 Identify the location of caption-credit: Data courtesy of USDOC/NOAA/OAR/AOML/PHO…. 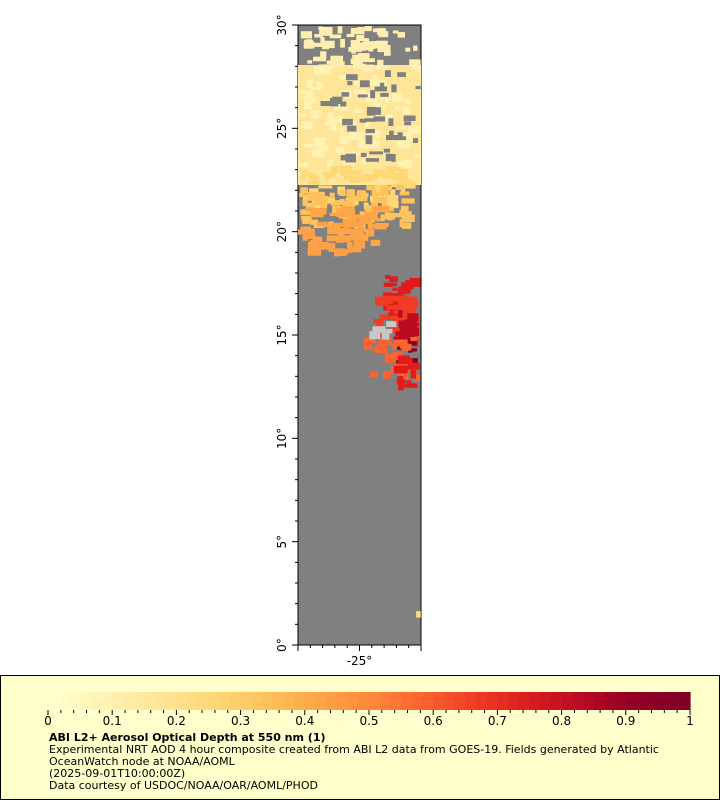
(183, 785).